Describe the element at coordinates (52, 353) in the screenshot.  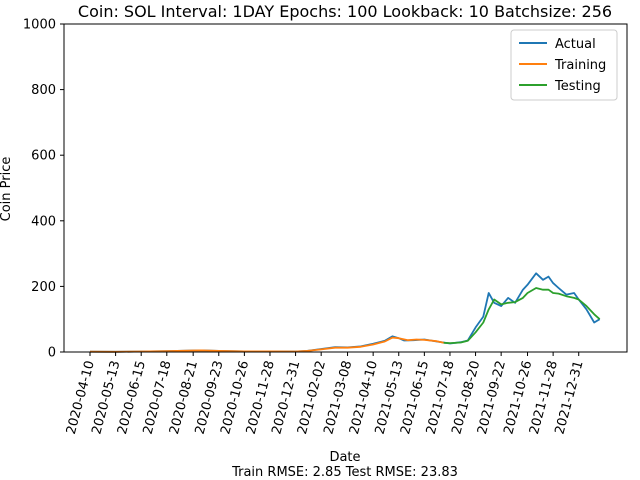
I see `y-tick-label: 0` at that location.